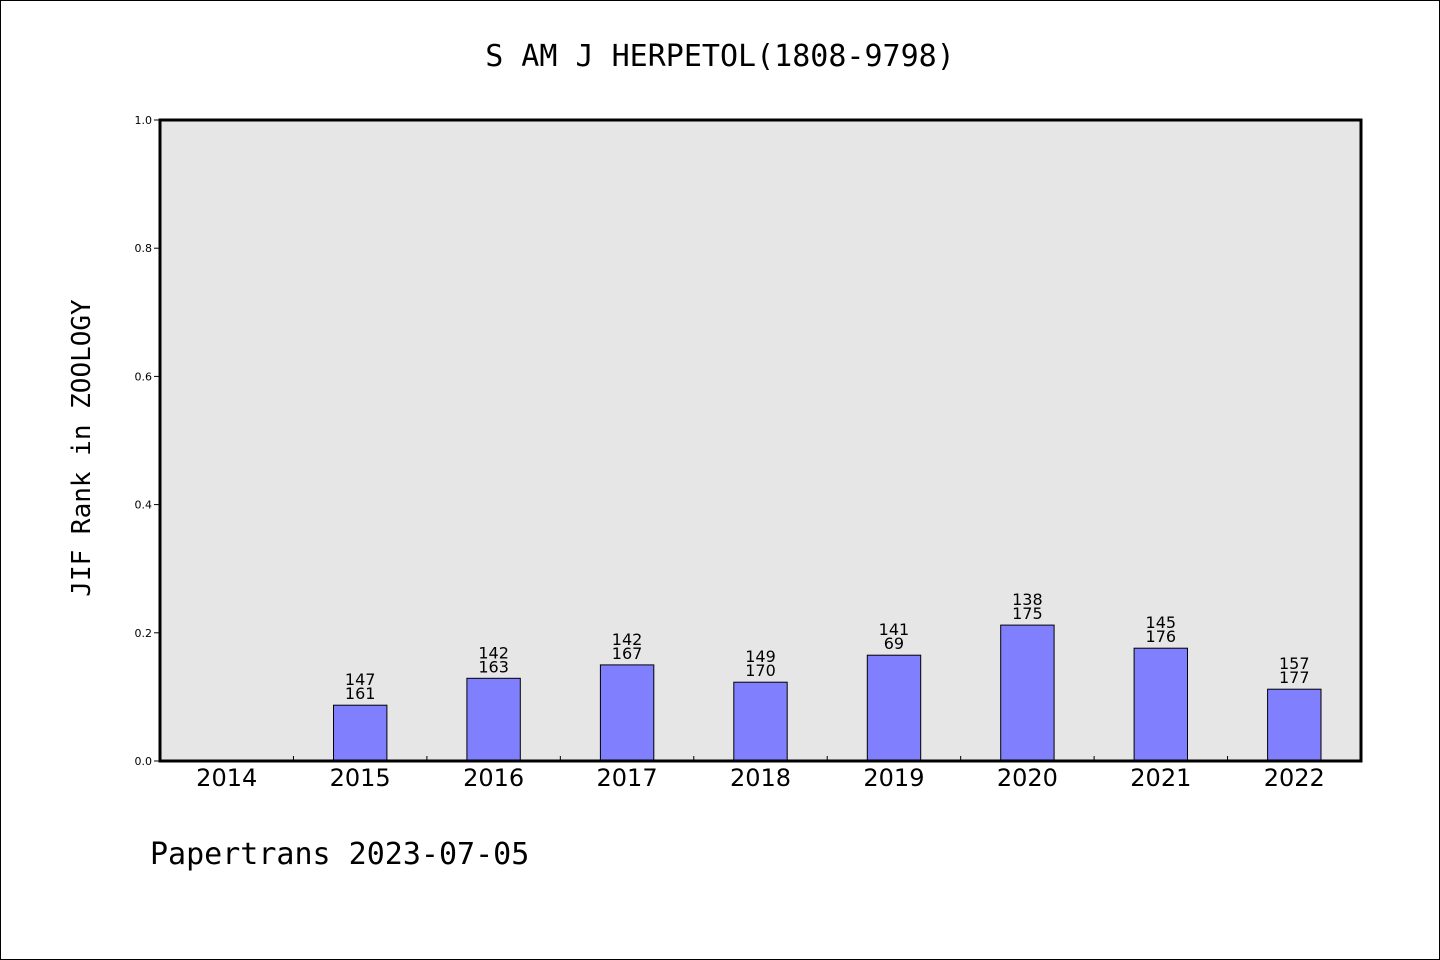 The height and width of the screenshot is (960, 1440). What do you see at coordinates (1294, 778) in the screenshot?
I see `x-tick-label-2022: 2022` at bounding box center [1294, 778].